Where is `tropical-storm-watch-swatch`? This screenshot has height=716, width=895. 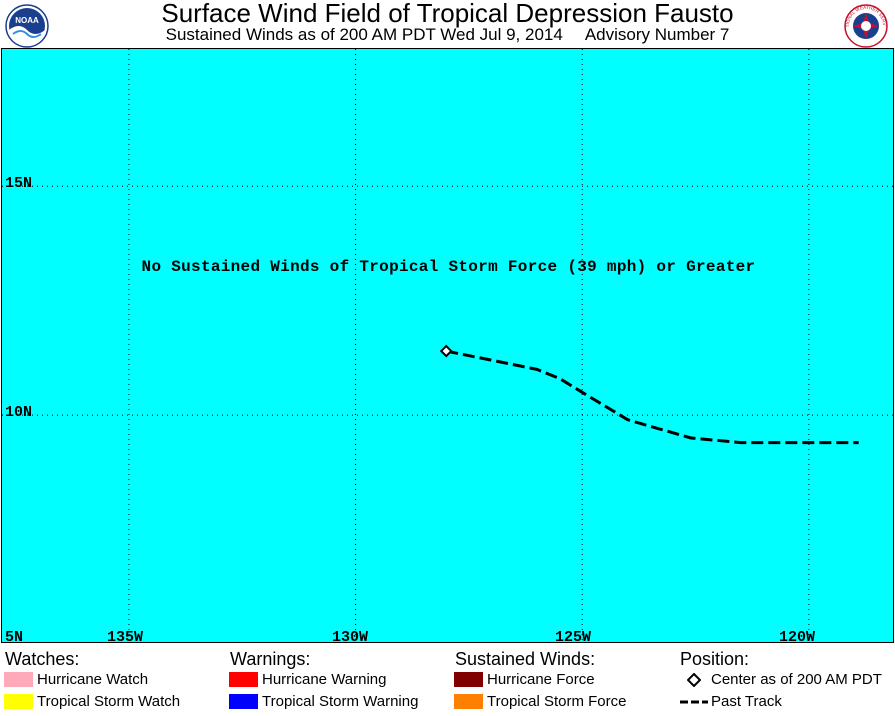
tropical-storm-watch-swatch is located at coordinates (18, 701).